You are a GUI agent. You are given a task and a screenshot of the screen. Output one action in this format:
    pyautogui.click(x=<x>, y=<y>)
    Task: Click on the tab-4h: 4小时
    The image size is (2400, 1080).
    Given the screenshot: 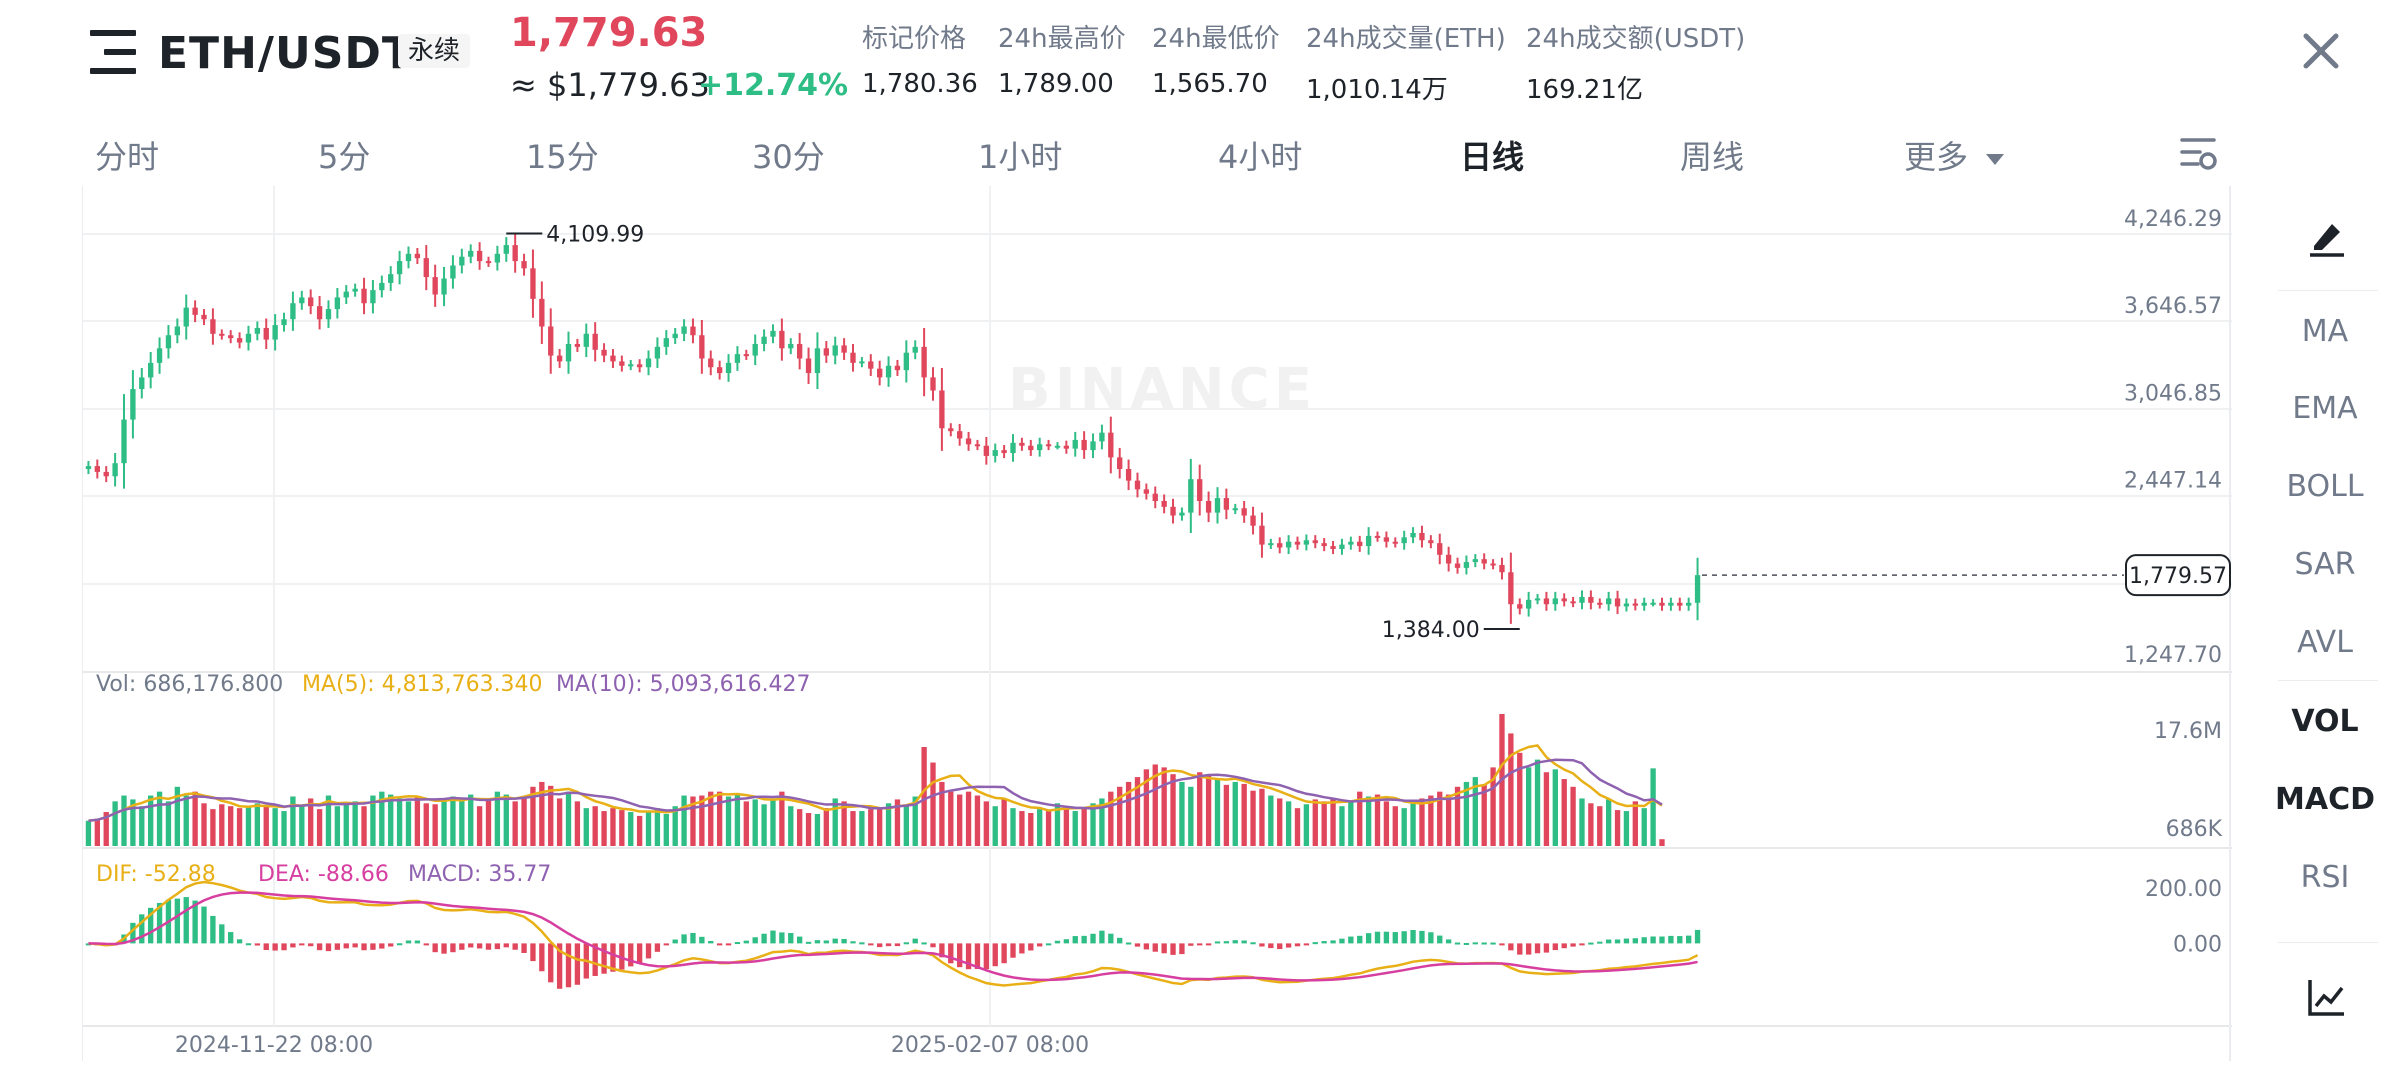 What is the action you would take?
    pyautogui.click(x=1260, y=157)
    